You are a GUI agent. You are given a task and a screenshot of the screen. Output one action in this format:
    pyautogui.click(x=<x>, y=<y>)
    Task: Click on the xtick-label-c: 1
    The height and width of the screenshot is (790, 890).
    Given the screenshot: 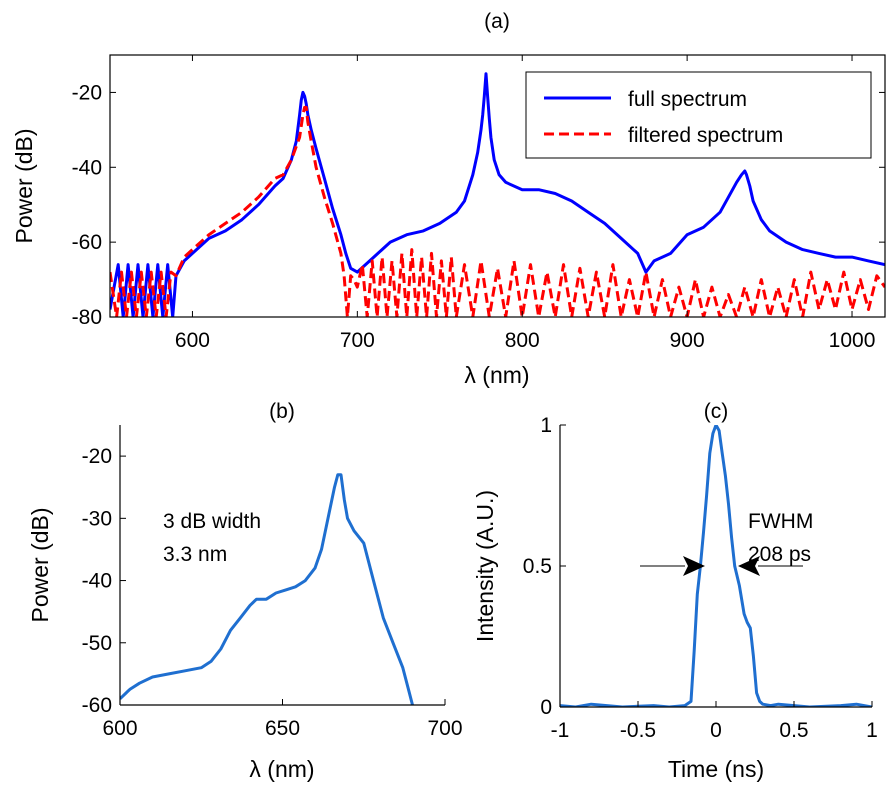 What is the action you would take?
    pyautogui.click(x=872, y=730)
    